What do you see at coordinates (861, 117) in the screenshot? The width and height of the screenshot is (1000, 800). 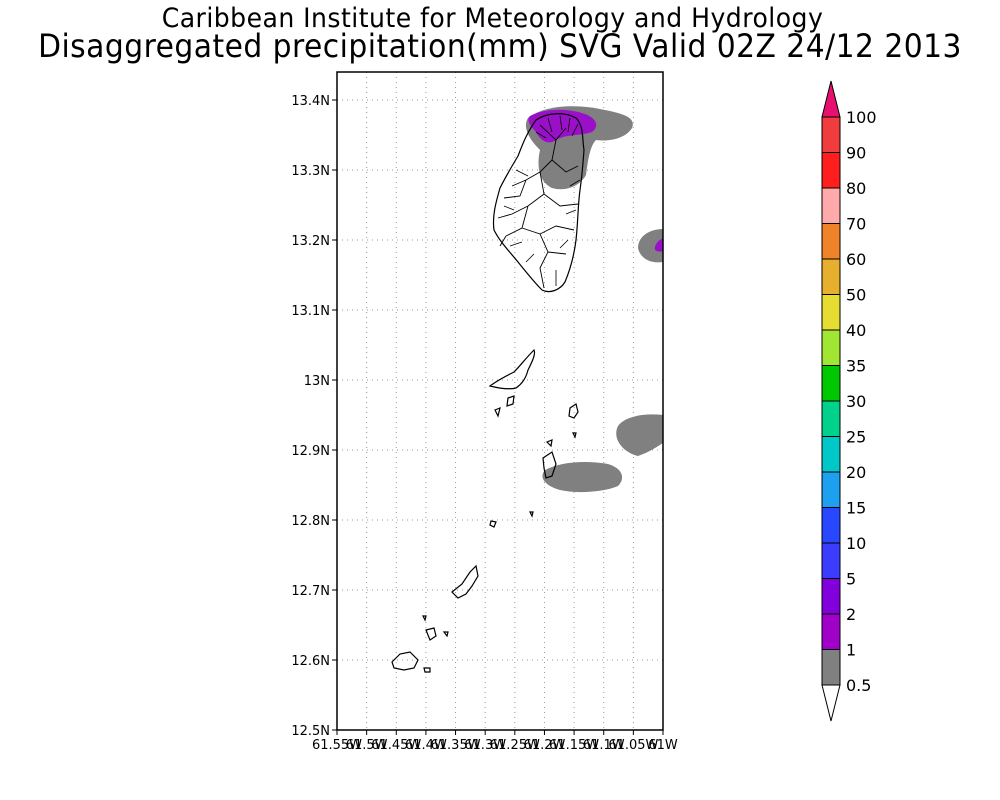 I see `colorbar-label: 100` at bounding box center [861, 117].